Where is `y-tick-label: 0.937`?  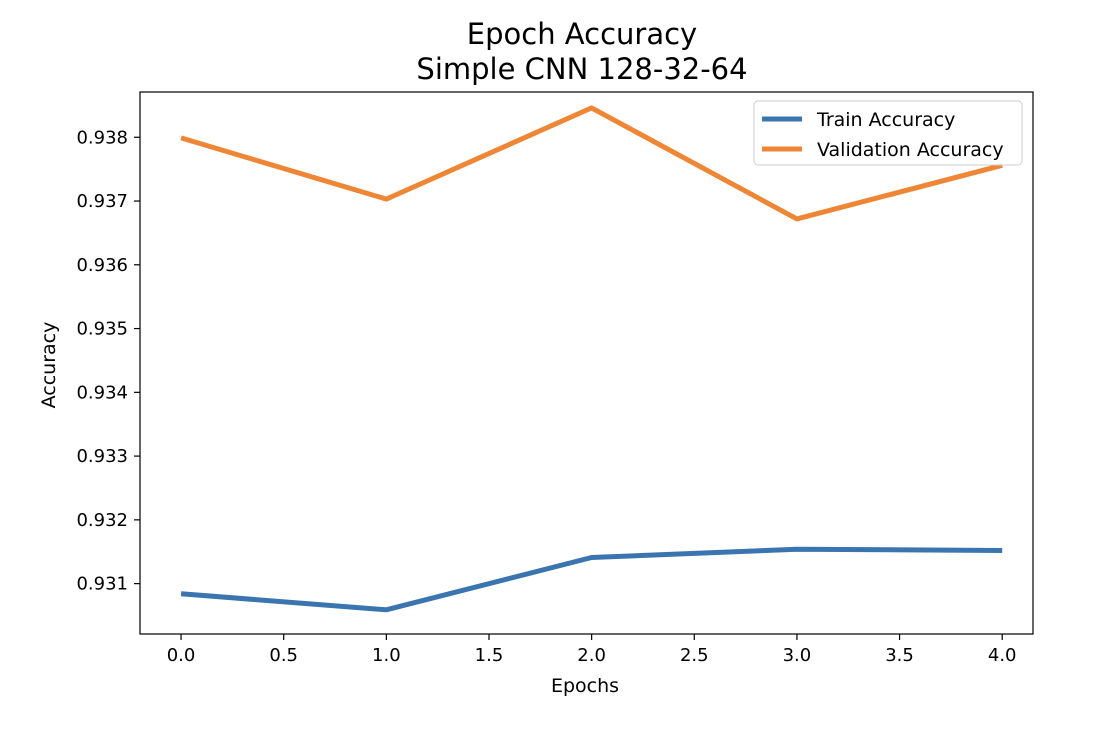 y-tick-label: 0.937 is located at coordinates (102, 201).